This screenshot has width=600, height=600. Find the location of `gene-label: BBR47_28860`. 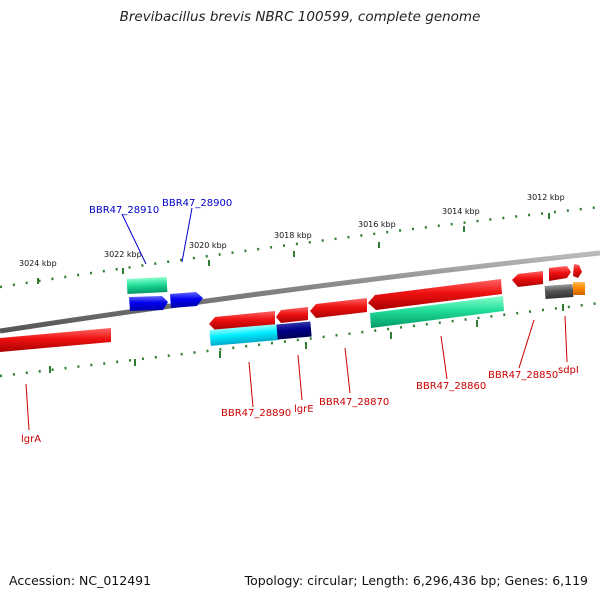

gene-label: BBR47_28860 is located at coordinates (451, 386).